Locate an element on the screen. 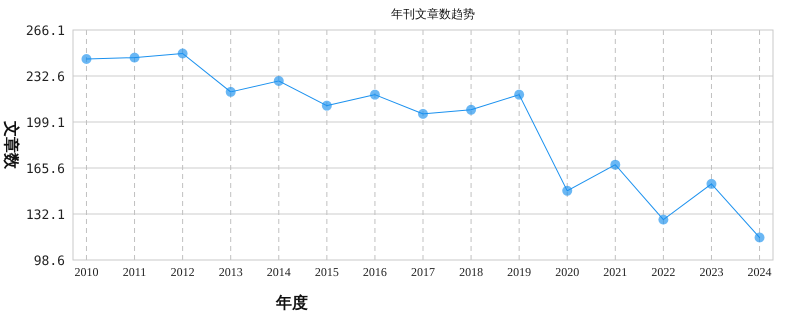 The width and height of the screenshot is (798, 330). x-tick-label: 2020 is located at coordinates (567, 272).